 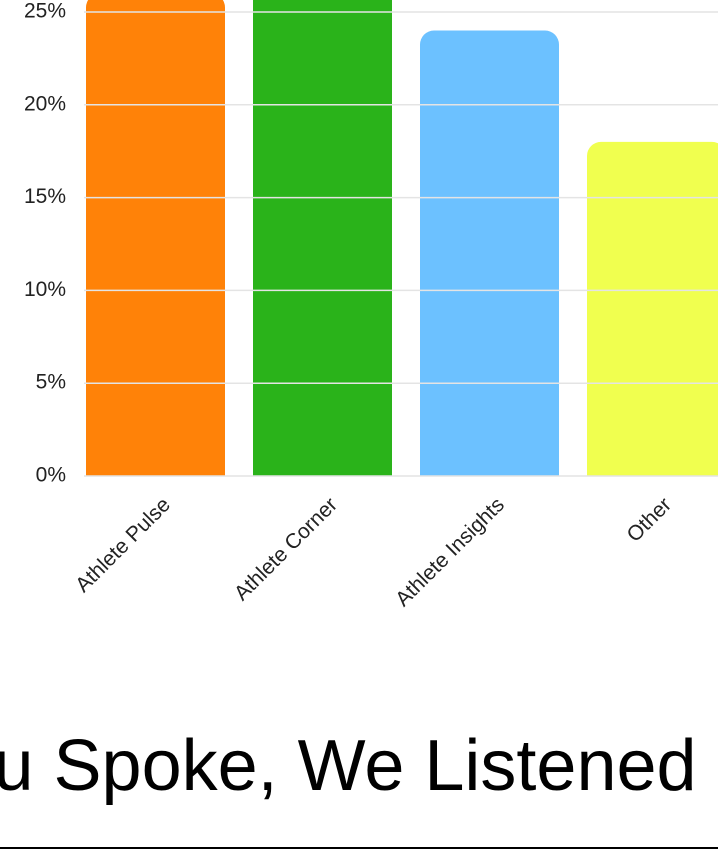 I want to click on y-tick-label: 0%, so click(x=51, y=475).